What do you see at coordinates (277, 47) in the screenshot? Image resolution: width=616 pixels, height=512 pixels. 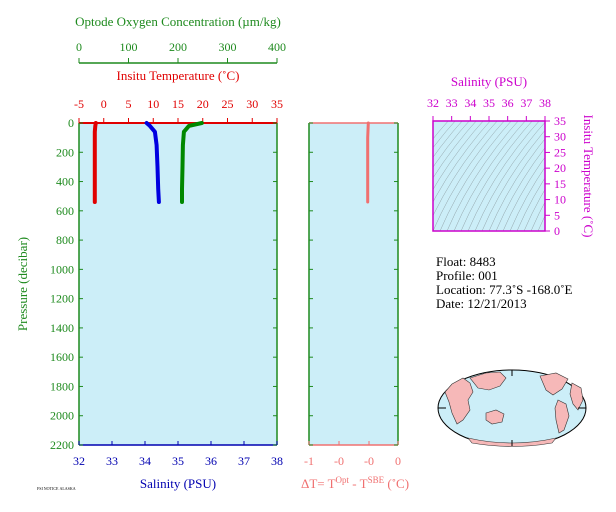 I see `oxygen-tick-label: 400` at bounding box center [277, 47].